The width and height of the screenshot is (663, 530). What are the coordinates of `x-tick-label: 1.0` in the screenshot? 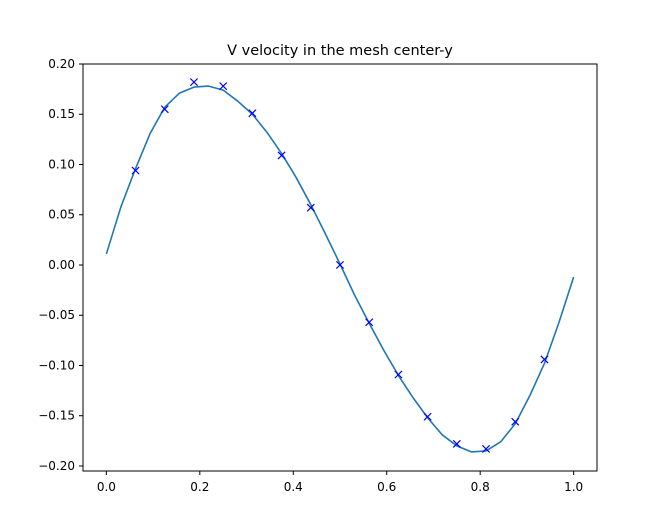 It's located at (573, 487).